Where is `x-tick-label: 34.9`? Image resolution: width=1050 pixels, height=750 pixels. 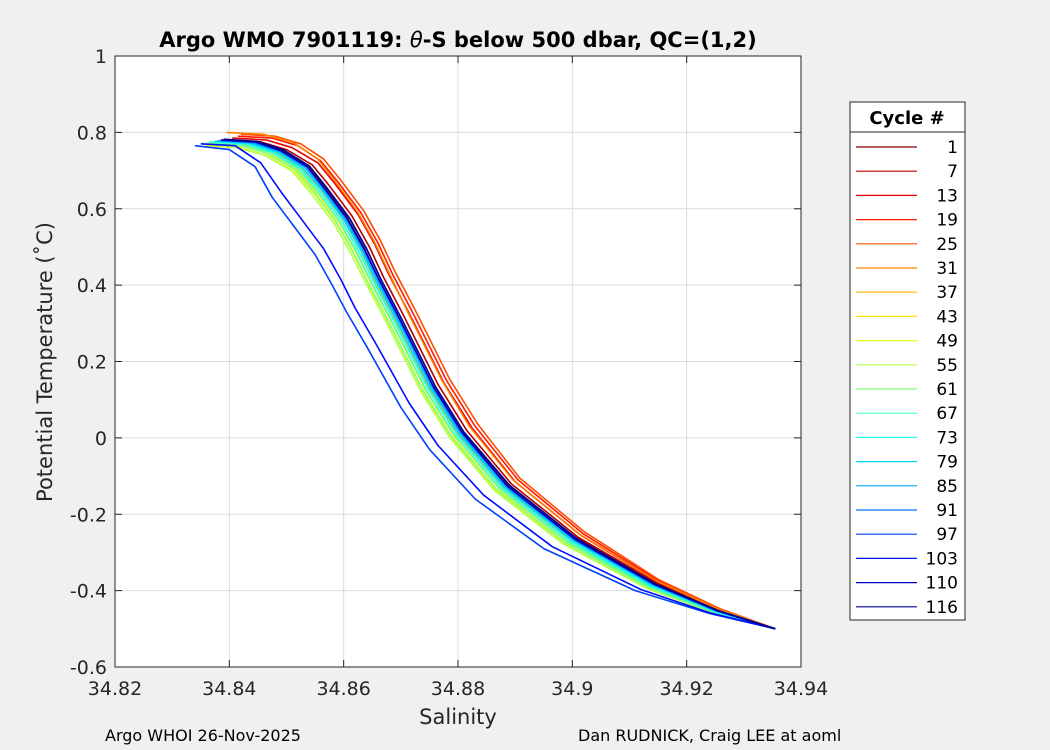
x-tick-label: 34.9 is located at coordinates (572, 689).